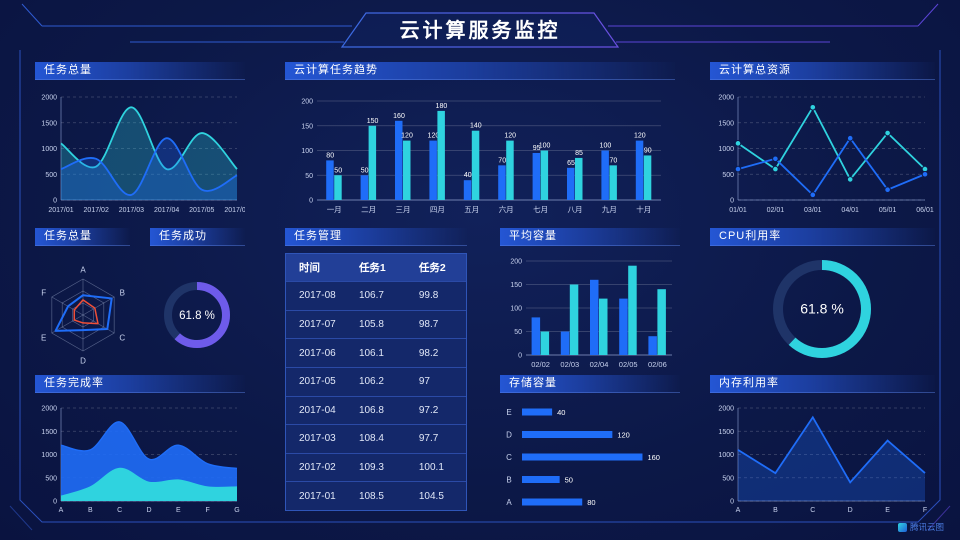  What do you see at coordinates (569, 364) in the screenshot?
I see `svg-text: 02/03` at bounding box center [569, 364].